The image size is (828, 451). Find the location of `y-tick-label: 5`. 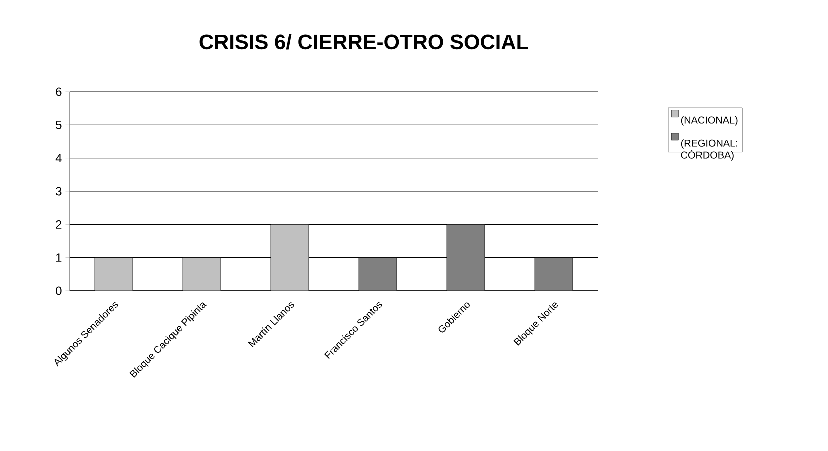

y-tick-label: 5 is located at coordinates (59, 125).